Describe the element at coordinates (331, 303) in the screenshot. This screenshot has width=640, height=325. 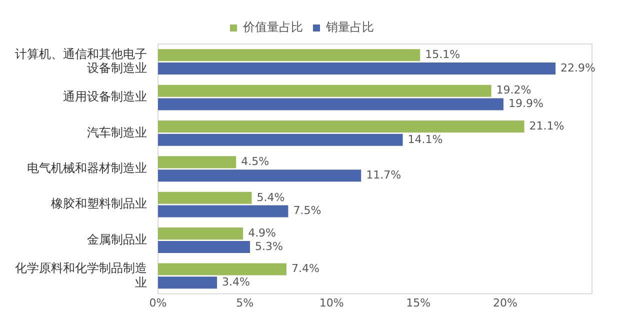
I see `x-tick-label: 10%` at that location.